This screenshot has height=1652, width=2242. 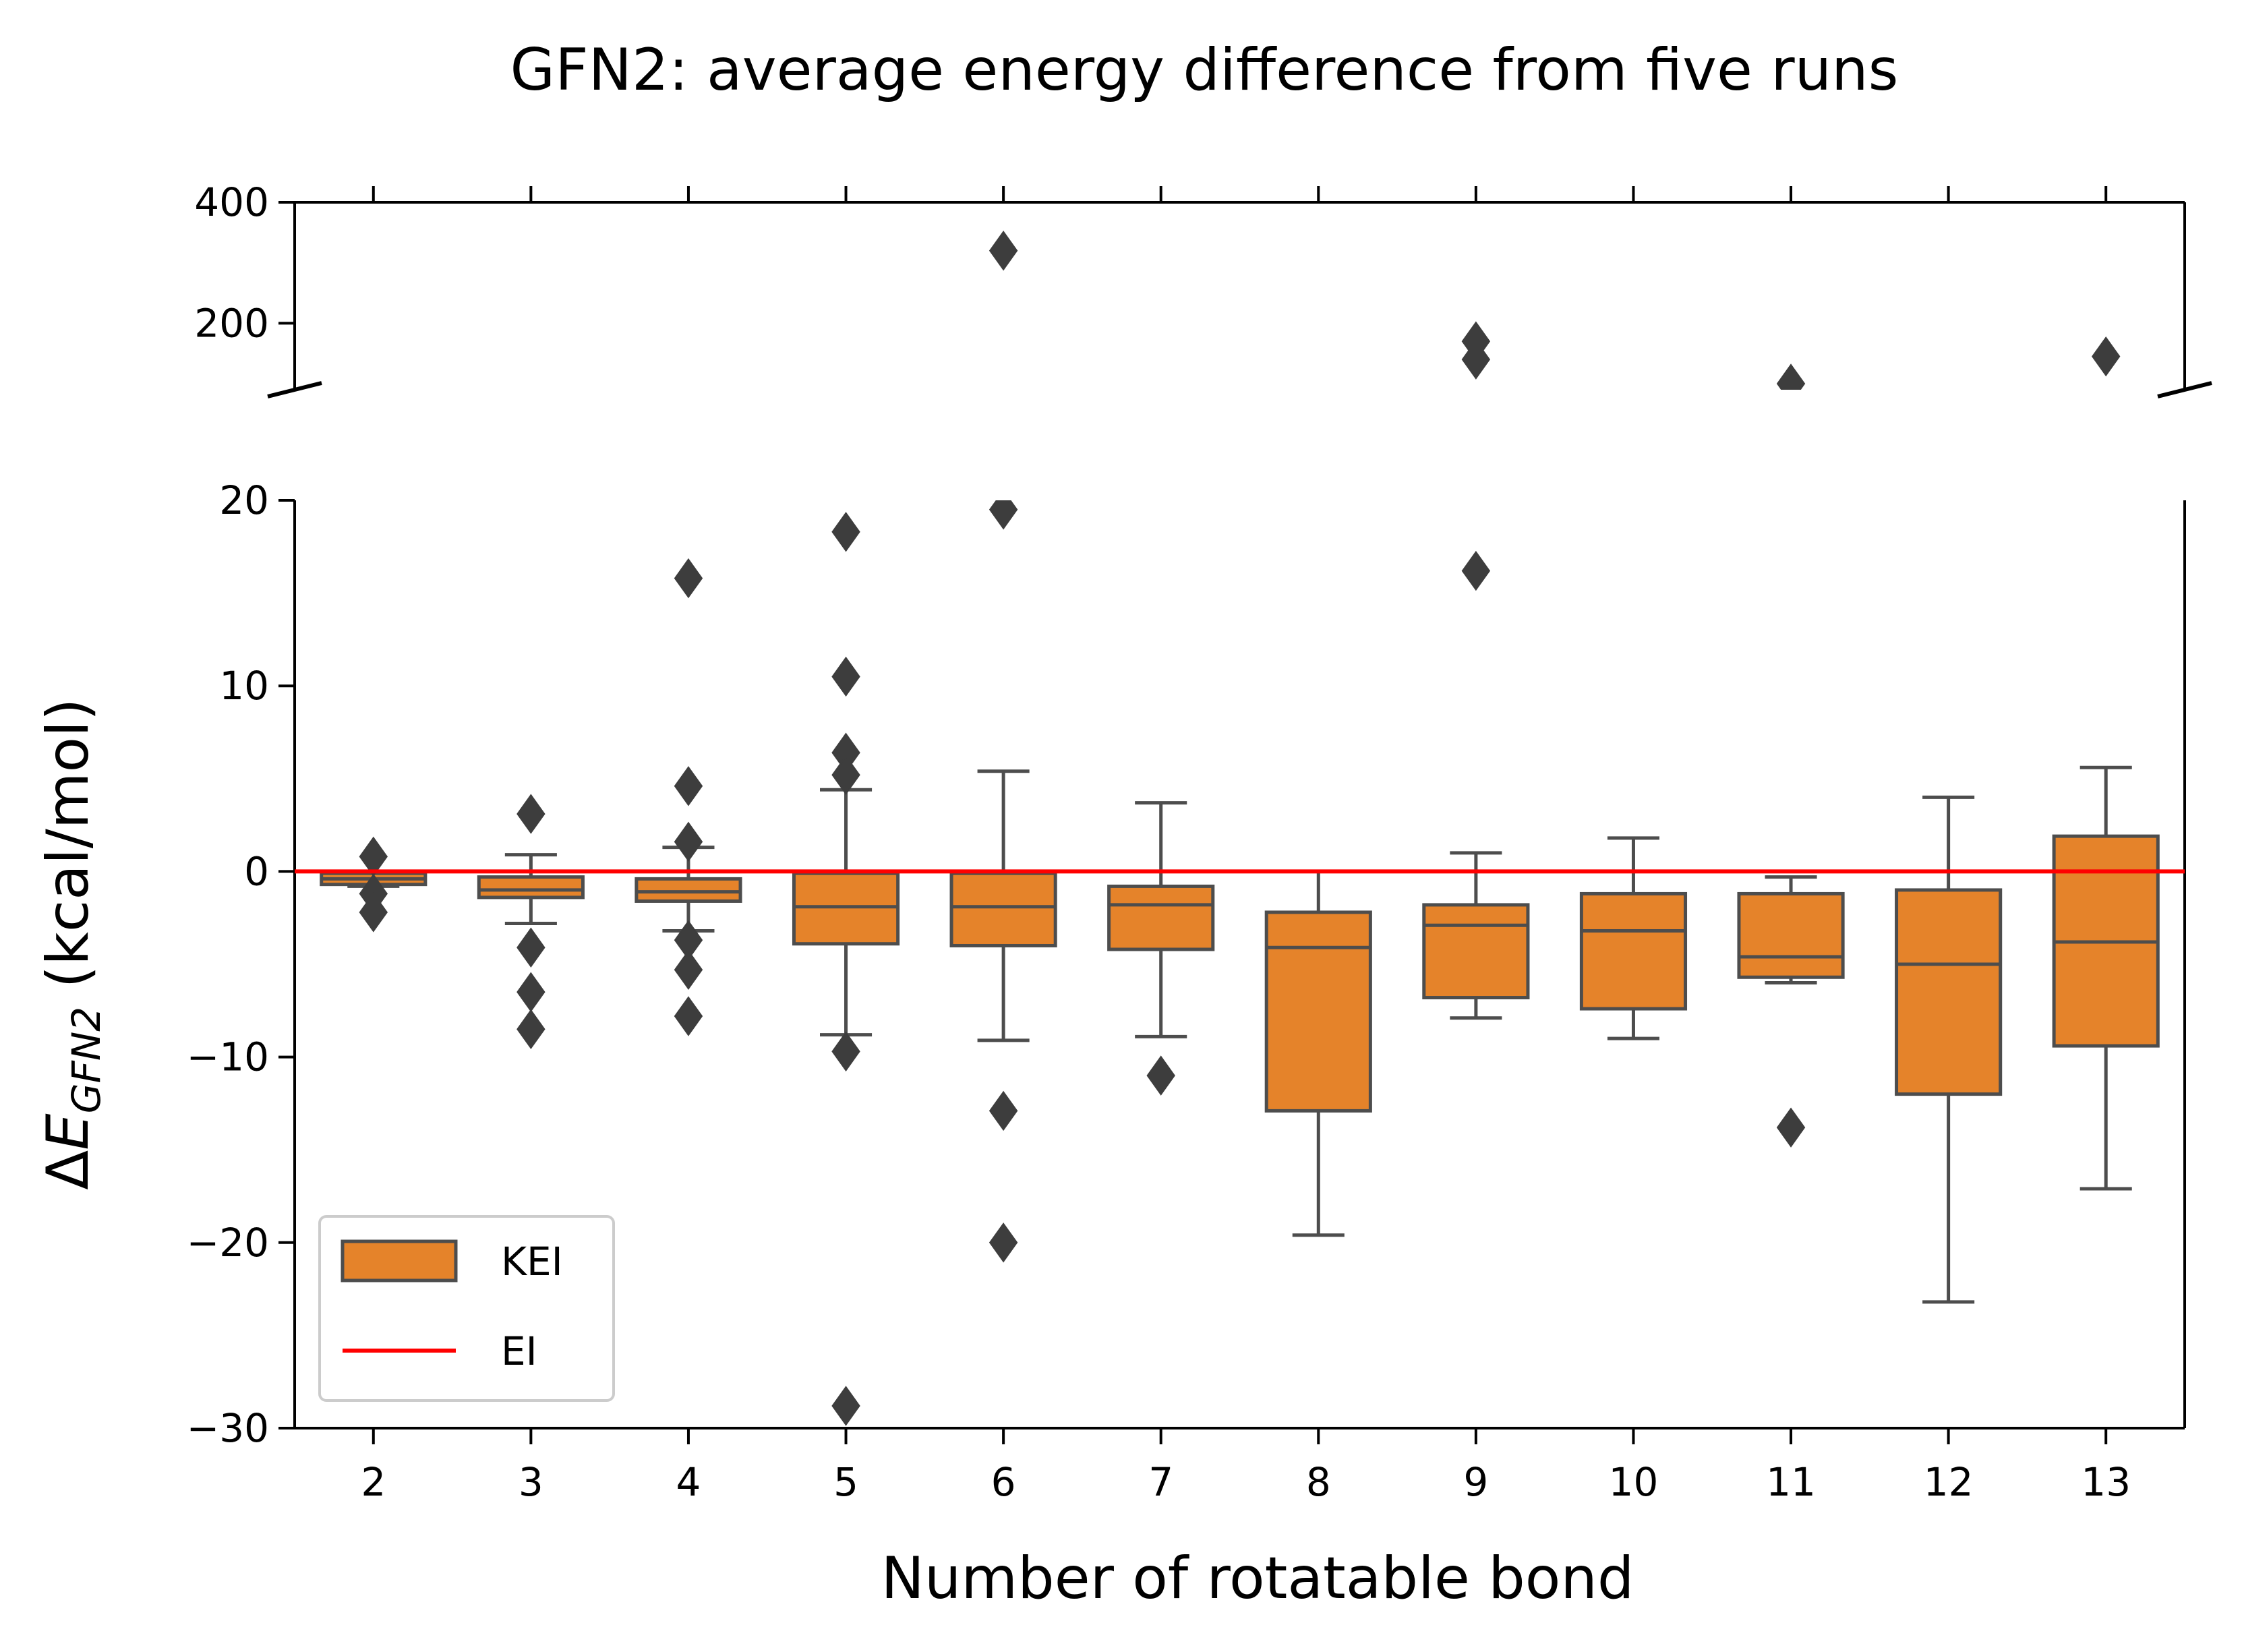 What do you see at coordinates (228, 1057) in the screenshot?
I see `y-tick-label-lower: −10` at bounding box center [228, 1057].